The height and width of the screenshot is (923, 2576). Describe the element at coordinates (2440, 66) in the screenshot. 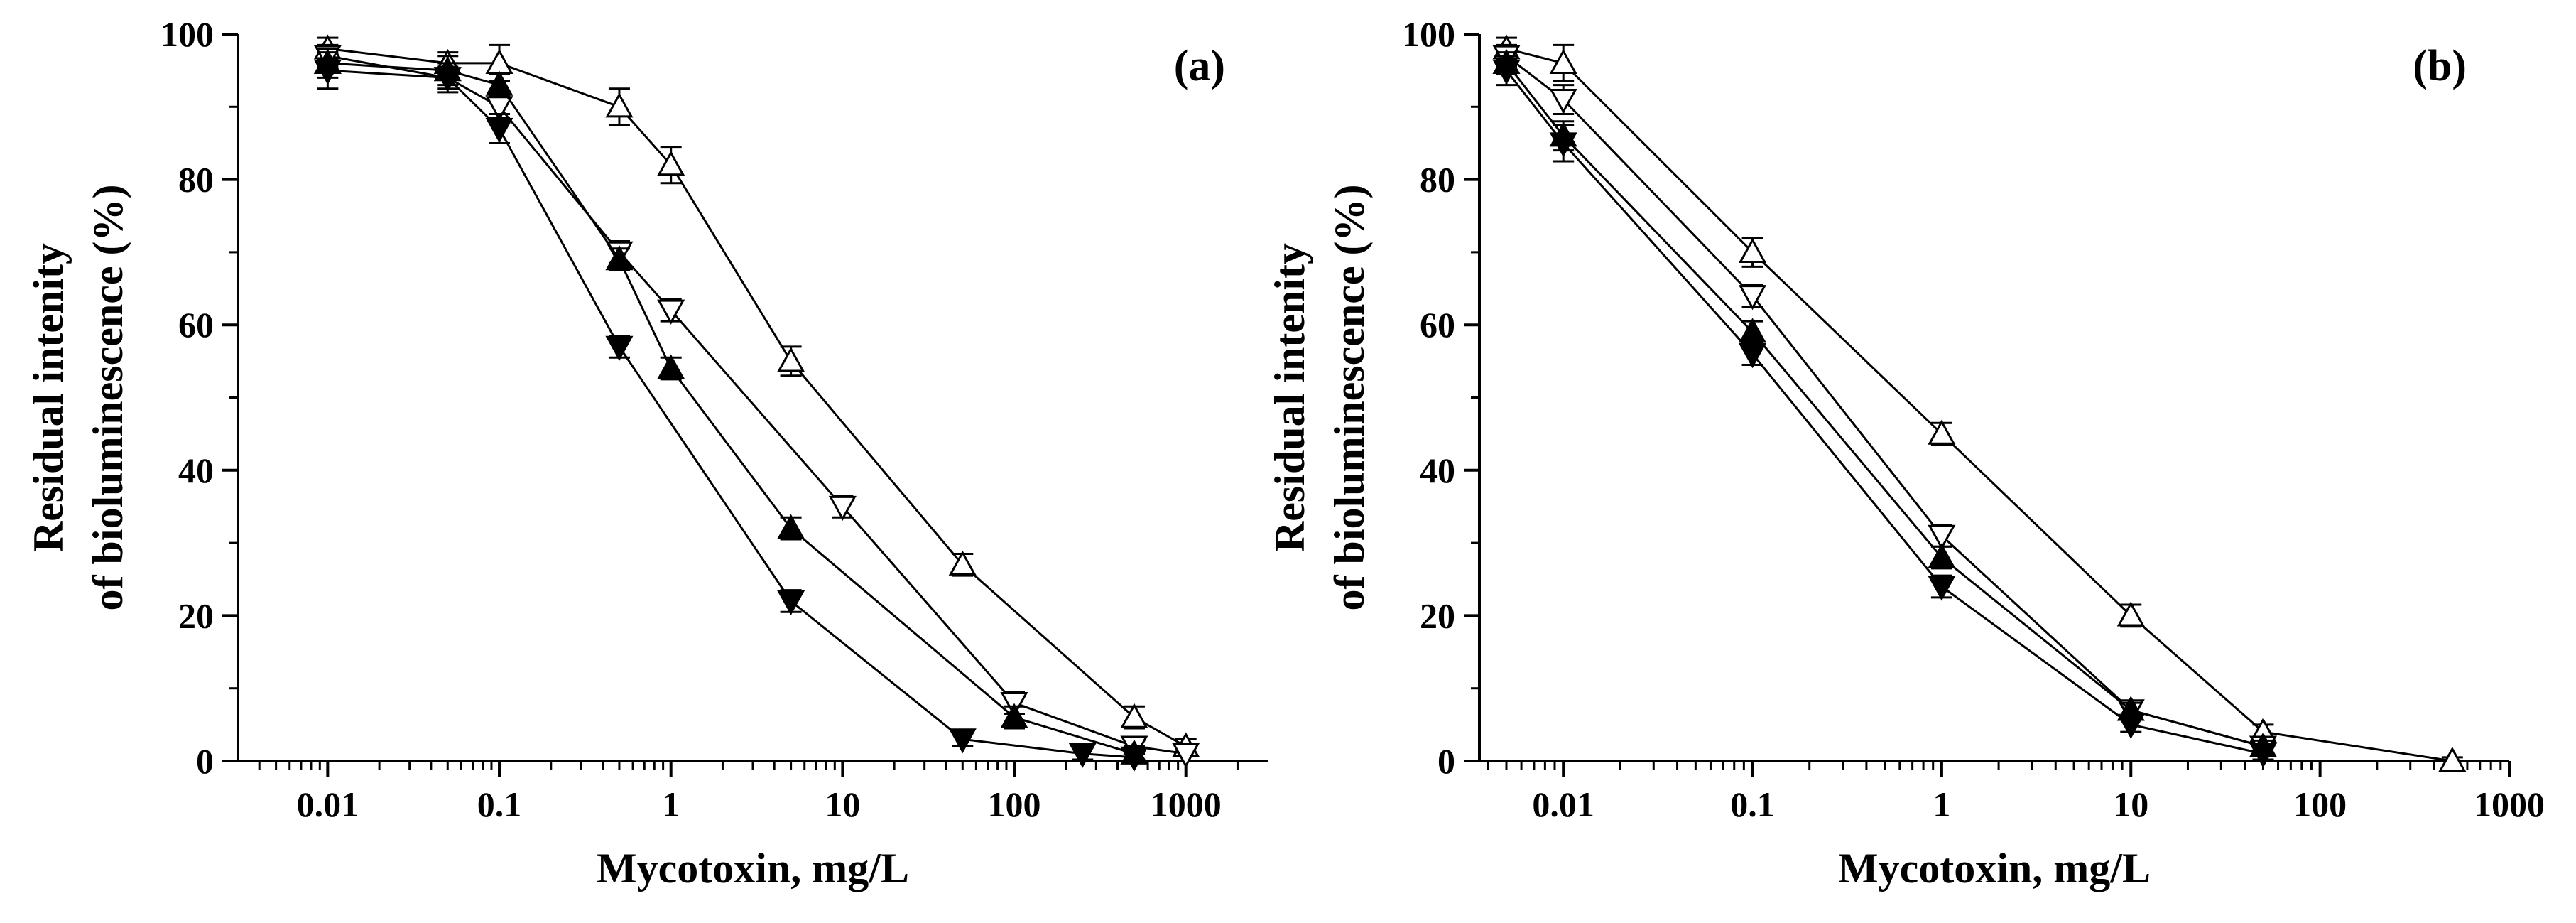

I see `panel-label: (b)` at that location.